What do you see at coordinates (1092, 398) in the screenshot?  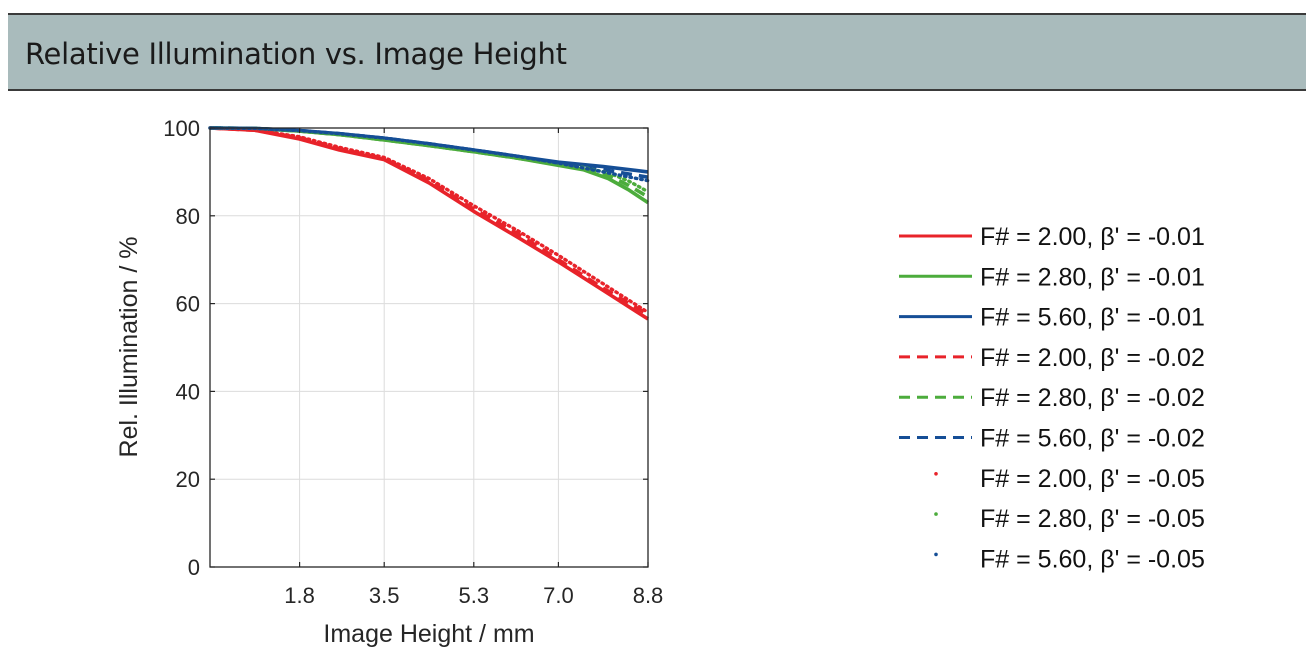 I see `legend-entry-5: F# = 2.80, β' = -0.02` at bounding box center [1092, 398].